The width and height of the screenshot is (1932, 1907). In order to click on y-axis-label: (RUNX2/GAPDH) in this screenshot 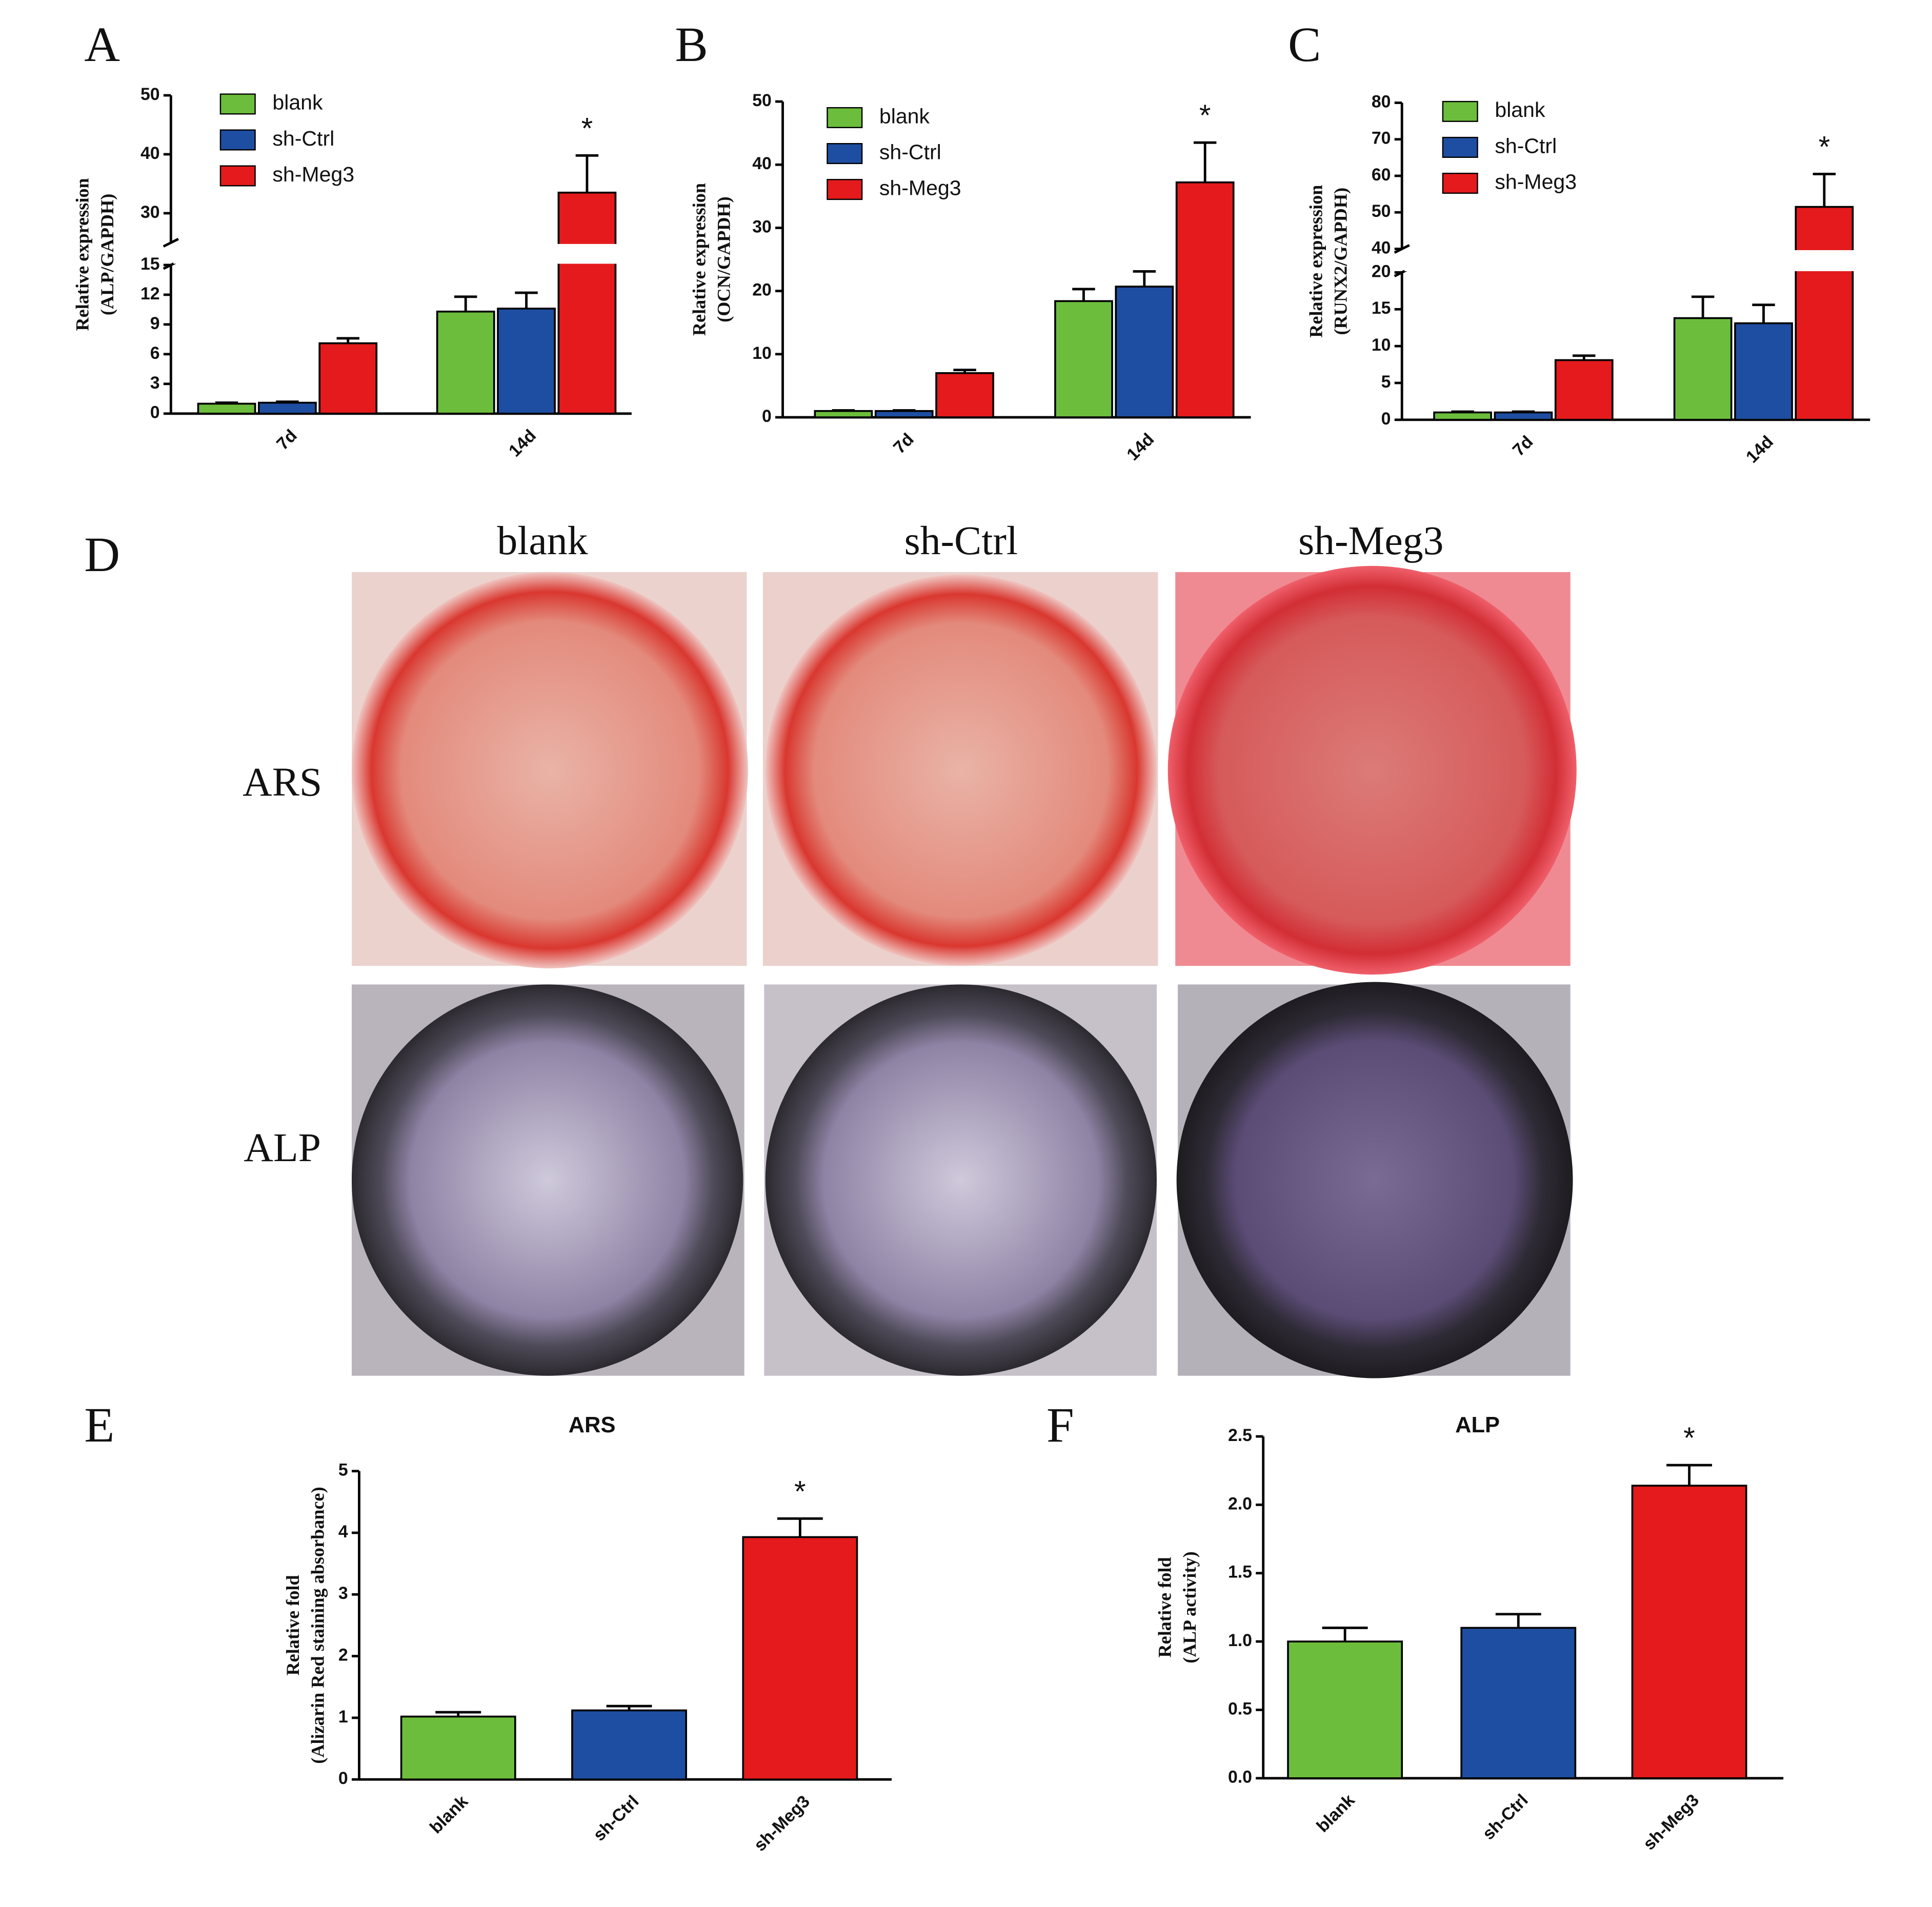, I will do `click(1341, 262)`.